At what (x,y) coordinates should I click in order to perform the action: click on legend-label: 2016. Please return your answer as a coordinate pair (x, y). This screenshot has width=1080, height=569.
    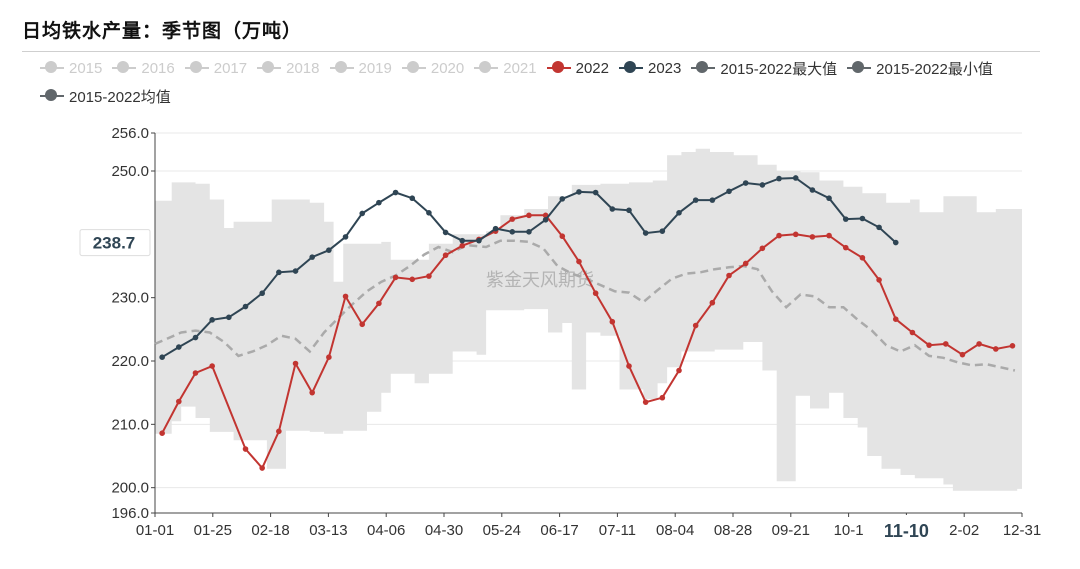
    Looking at the image, I should click on (158, 68).